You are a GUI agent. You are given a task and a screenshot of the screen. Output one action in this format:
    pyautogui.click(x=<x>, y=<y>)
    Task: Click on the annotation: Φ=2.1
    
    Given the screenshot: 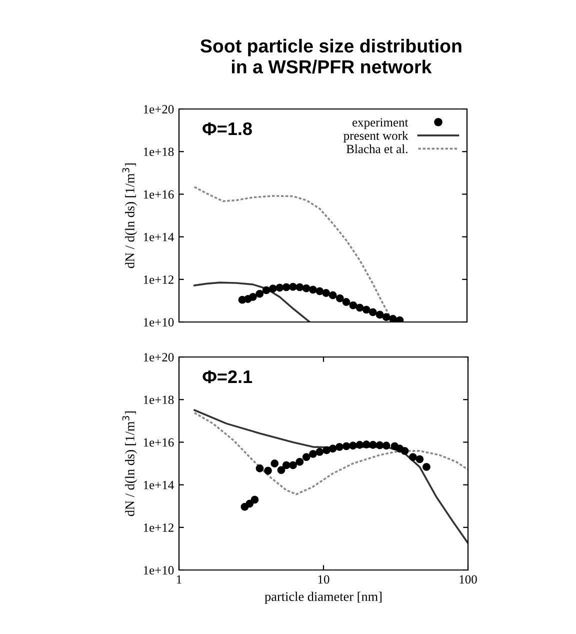 What is the action you would take?
    pyautogui.click(x=227, y=377)
    